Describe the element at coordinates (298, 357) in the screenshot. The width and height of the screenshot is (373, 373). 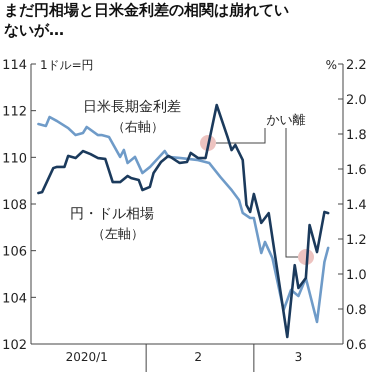
I see `x-tick-label: 3` at that location.